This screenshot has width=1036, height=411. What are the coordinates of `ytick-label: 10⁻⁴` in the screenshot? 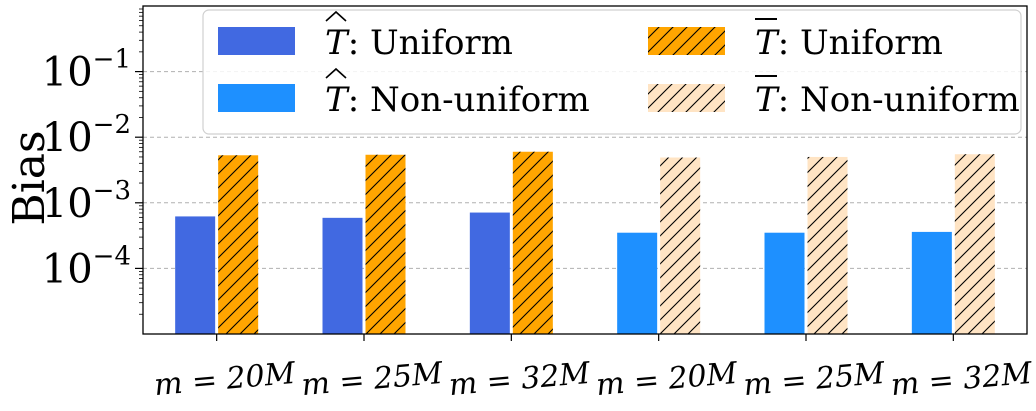 It's located at (86, 266).